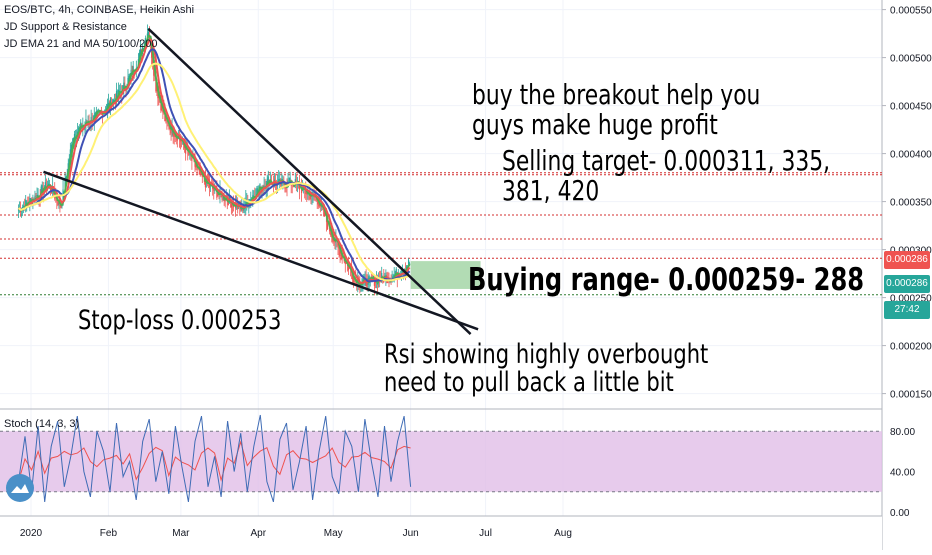  What do you see at coordinates (900, 513) in the screenshot?
I see `stoch-y-tick-label: 0.00` at bounding box center [900, 513].